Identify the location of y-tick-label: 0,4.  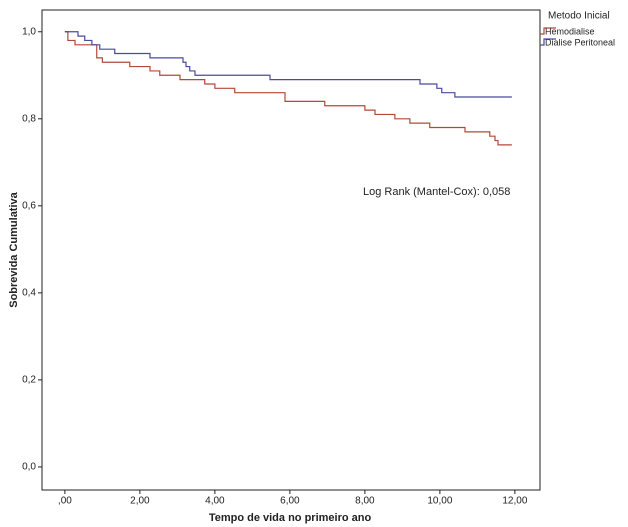
(29, 293).